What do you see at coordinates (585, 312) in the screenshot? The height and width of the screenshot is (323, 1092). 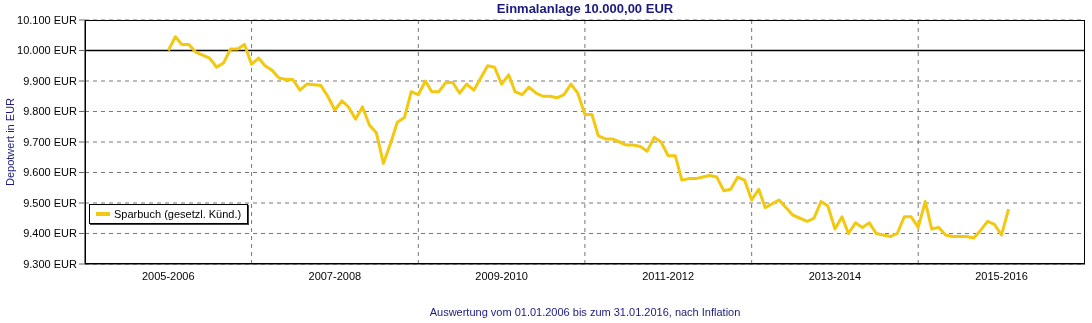 I see `text: Auswertung vom 01.01.2006 bis zum 31.01.2016, nach Inflation` at bounding box center [585, 312].